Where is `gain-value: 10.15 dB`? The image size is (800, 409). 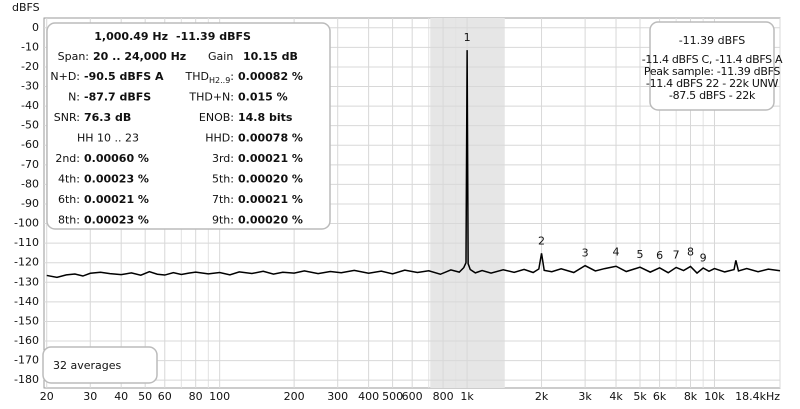
gain-value: 10.15 dB is located at coordinates (270, 56).